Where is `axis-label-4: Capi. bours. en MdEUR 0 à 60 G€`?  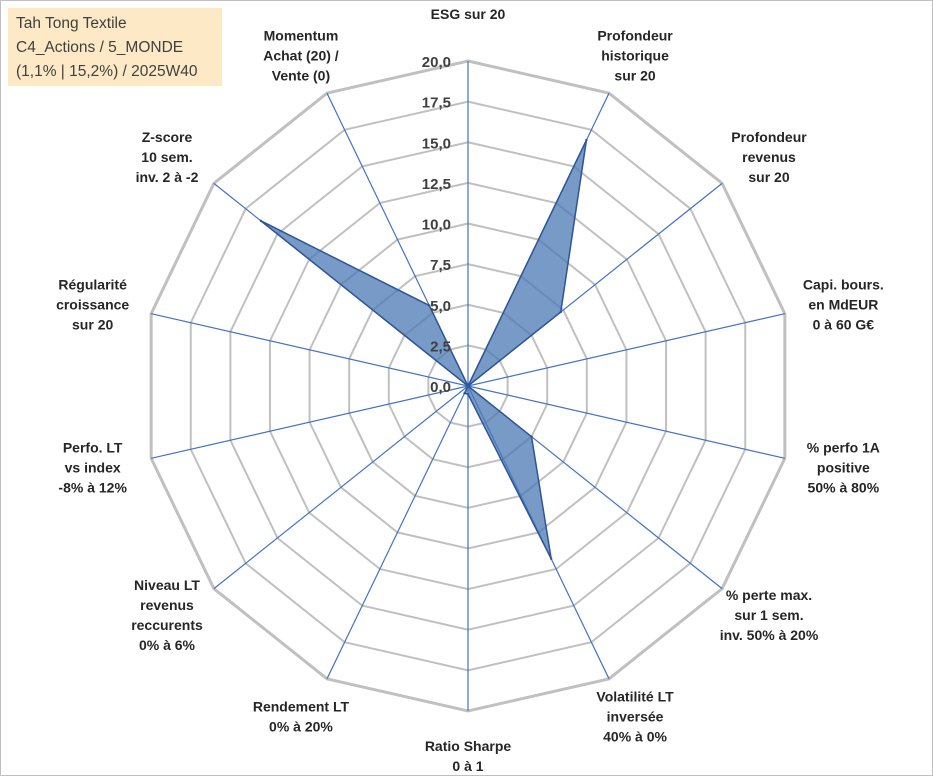
axis-label-4: Capi. bours. en MdEUR 0 à 60 G€ is located at coordinates (843, 304).